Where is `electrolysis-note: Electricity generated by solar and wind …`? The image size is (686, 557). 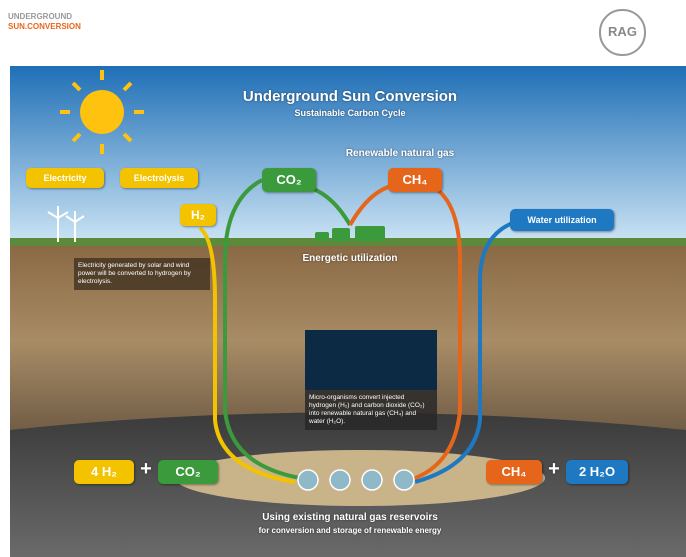
electrolysis-note: Electricity generated by solar and wind … is located at coordinates (142, 274).